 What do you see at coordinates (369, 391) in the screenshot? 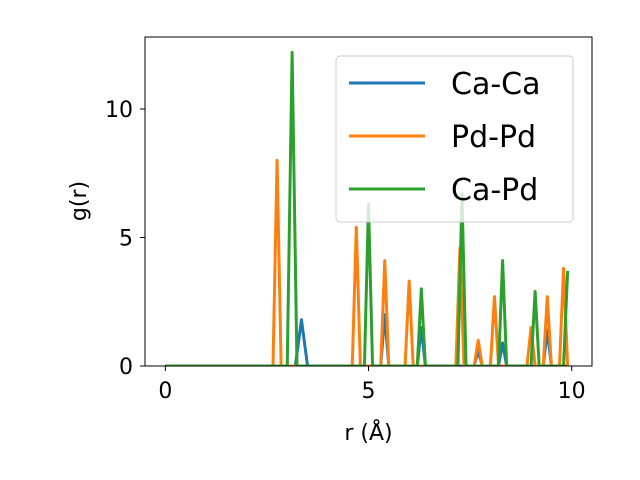
I see `x-tick-label: 5` at bounding box center [369, 391].